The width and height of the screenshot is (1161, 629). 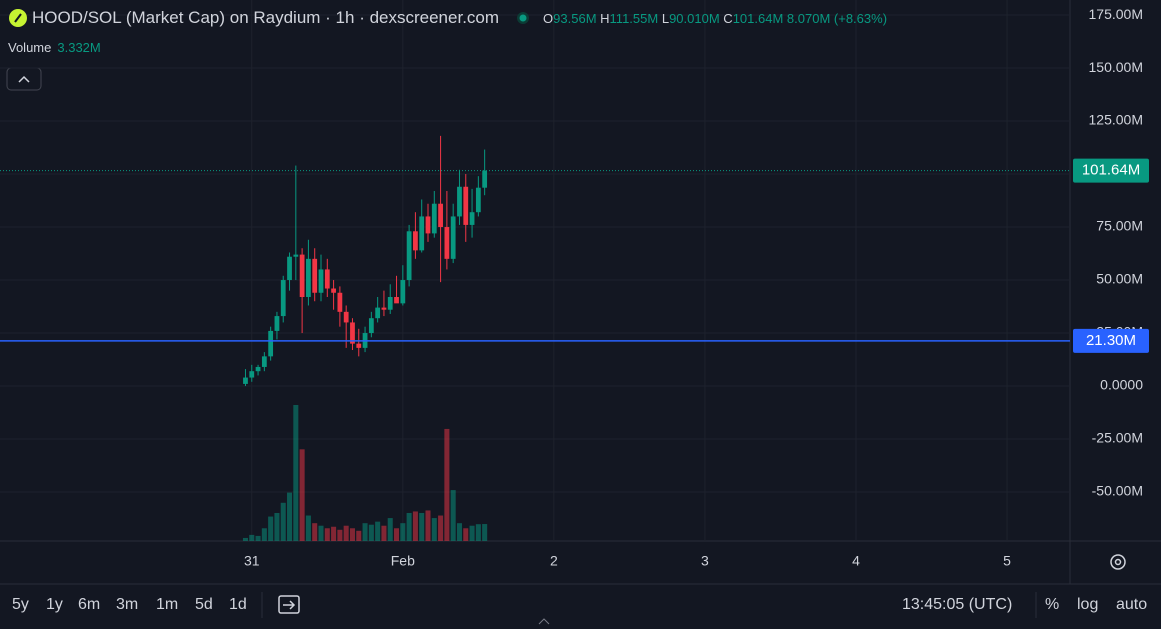 I want to click on percent-toggle: %, so click(x=1052, y=604).